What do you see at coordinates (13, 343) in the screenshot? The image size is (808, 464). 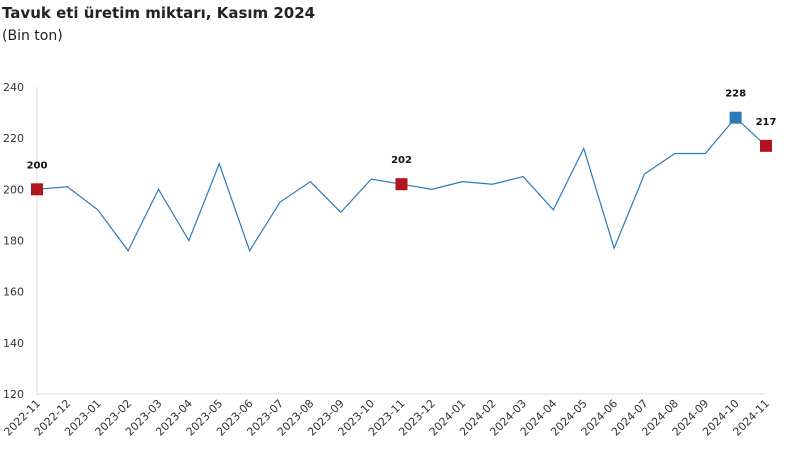 I see `y-tick-label: 140` at bounding box center [13, 343].